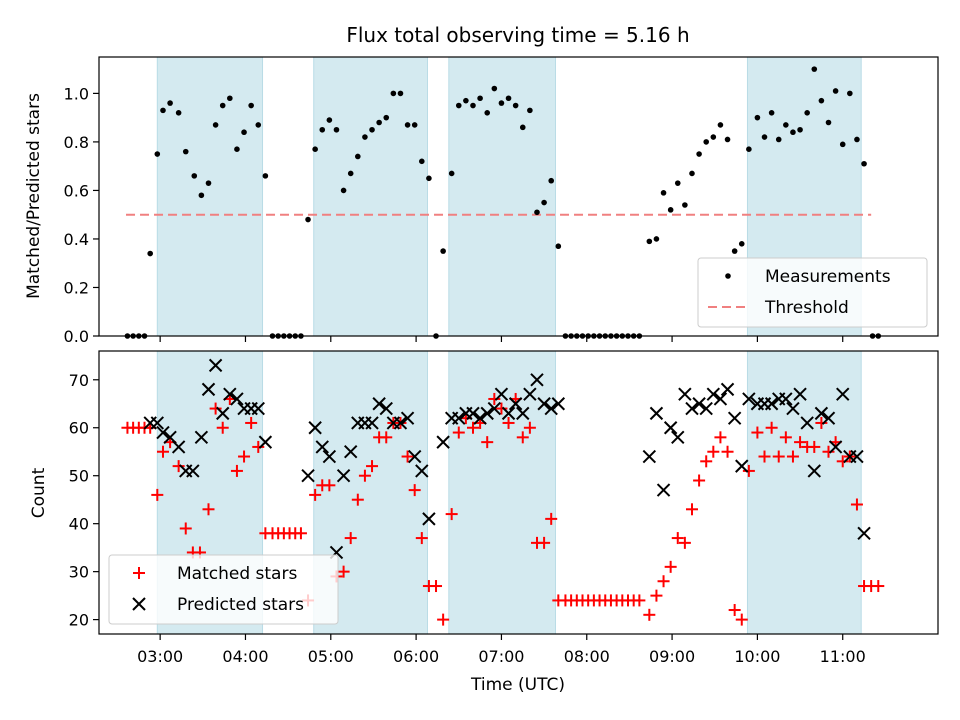  I want to click on legend-label-predicted-stars: Predicted stars, so click(240, 605).